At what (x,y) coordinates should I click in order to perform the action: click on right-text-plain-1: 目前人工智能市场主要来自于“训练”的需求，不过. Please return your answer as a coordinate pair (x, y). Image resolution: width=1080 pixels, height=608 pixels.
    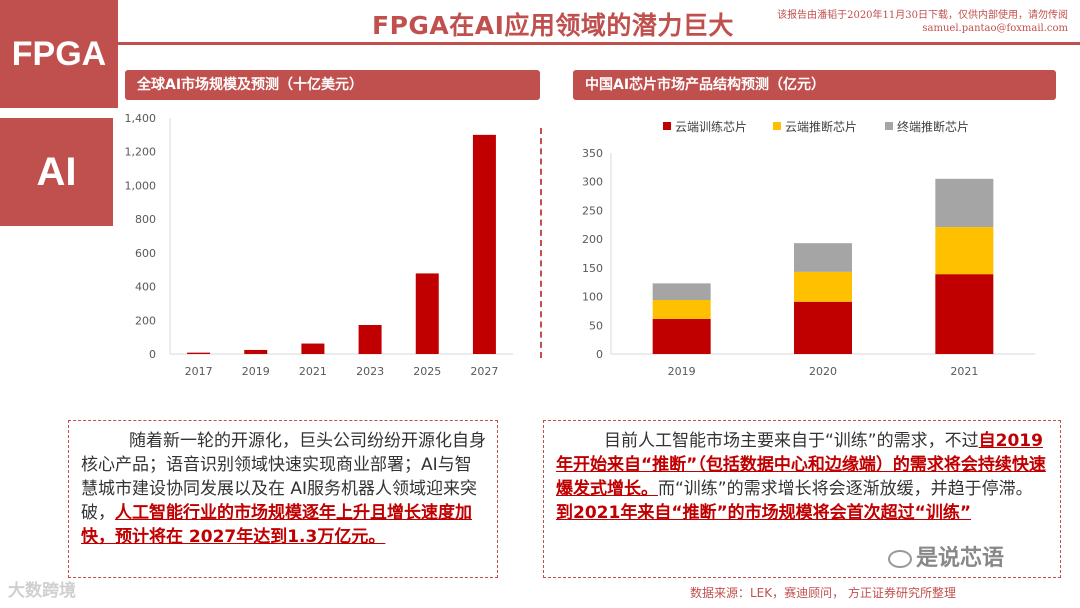
    Looking at the image, I should click on (791, 441).